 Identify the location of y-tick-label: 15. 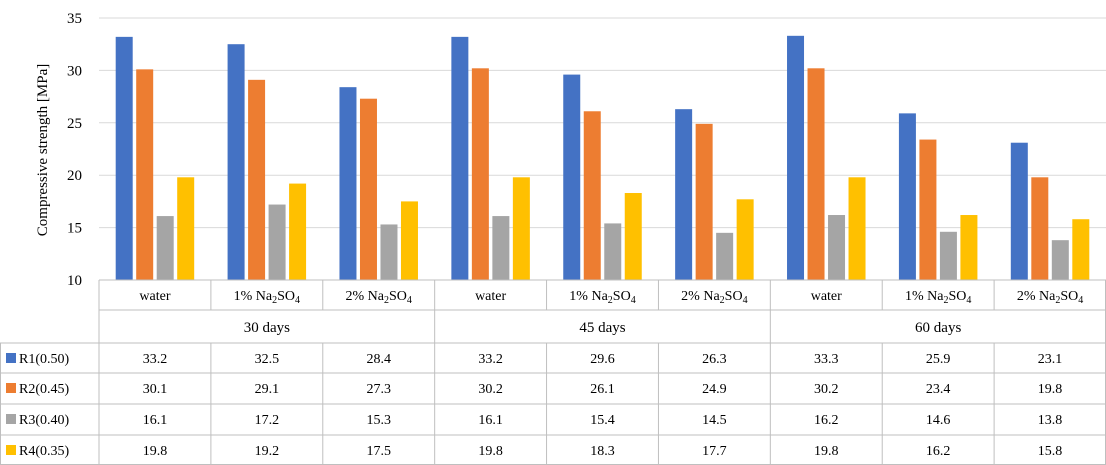
(74, 229).